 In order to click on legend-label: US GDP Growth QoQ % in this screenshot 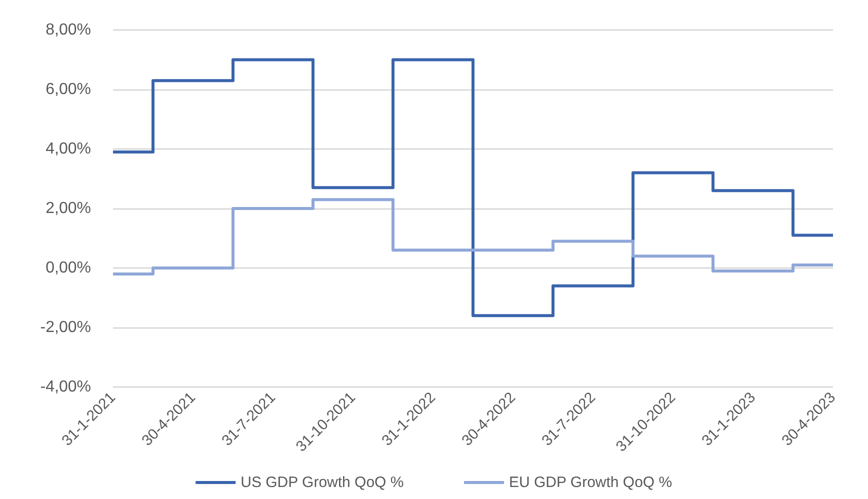, I will do `click(322, 482)`.